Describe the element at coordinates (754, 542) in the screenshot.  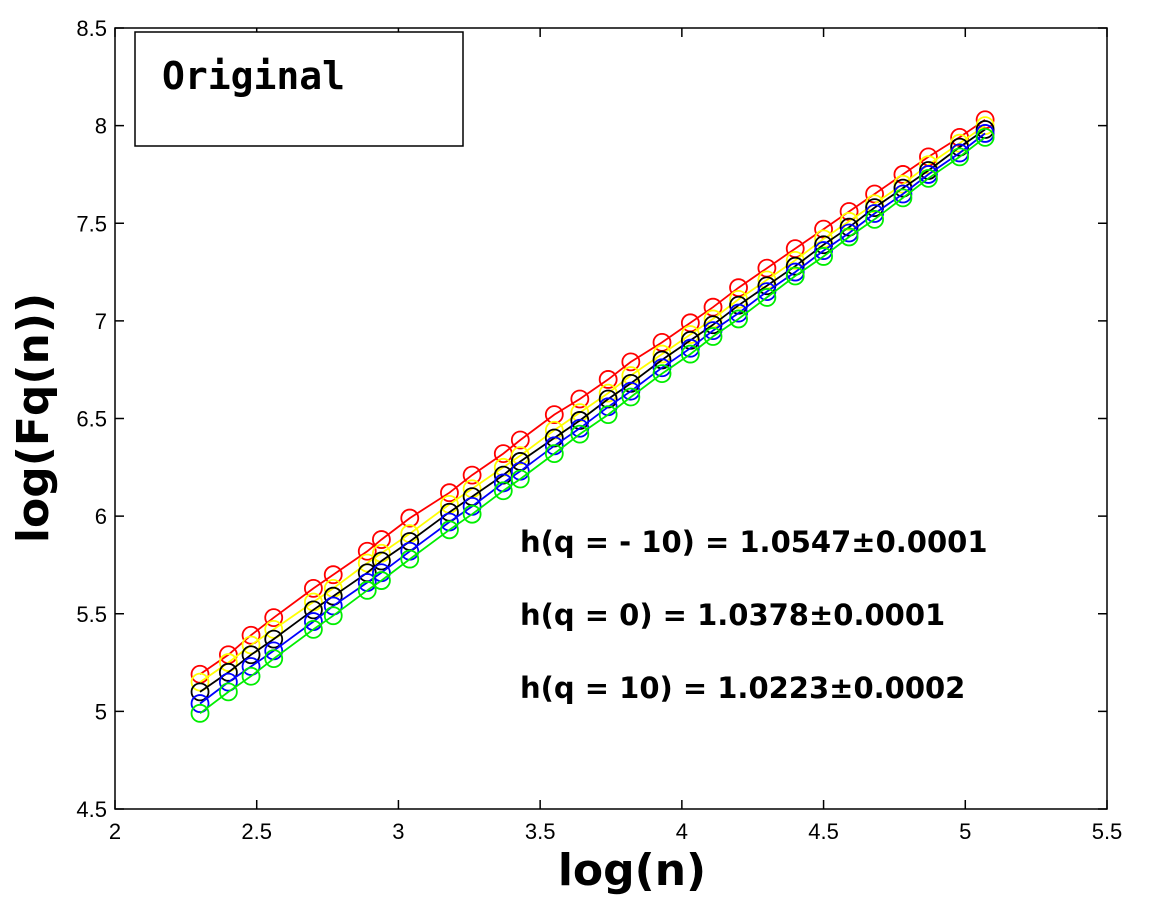
I see `annotation-q-minus10: h(q = - 10) = 1.0547±0.0001` at that location.